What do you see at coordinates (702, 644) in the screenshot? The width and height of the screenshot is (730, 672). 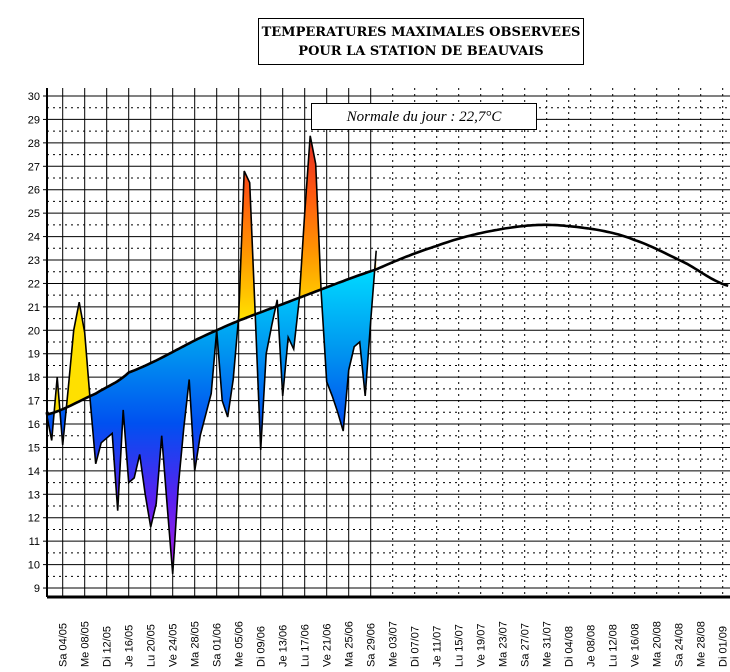 I see `x-tick-label: Me 28/08` at bounding box center [702, 644].